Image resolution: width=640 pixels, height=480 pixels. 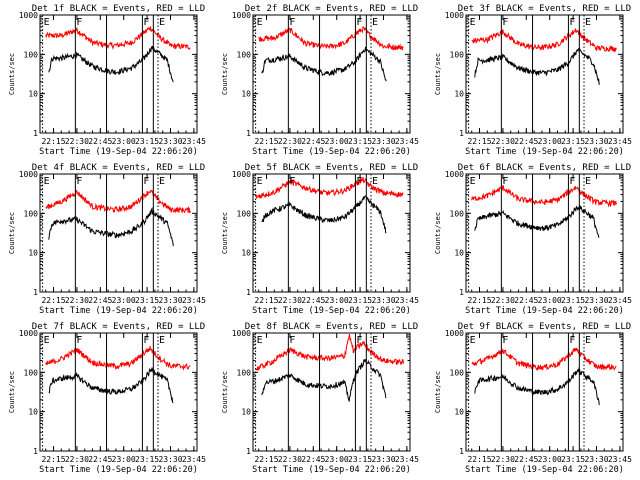 What do you see at coordinates (544, 327) in the screenshot?
I see `panel-title: Det 9f BLACK = Events, RED = LLD` at bounding box center [544, 327].